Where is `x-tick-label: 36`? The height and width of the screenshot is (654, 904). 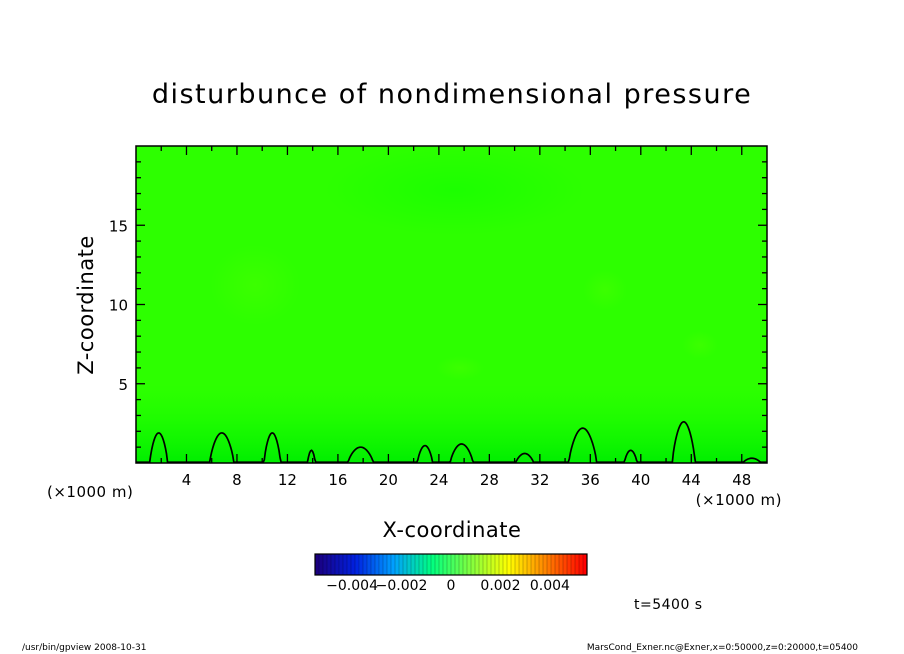
x-tick-label: 36 is located at coordinates (590, 480).